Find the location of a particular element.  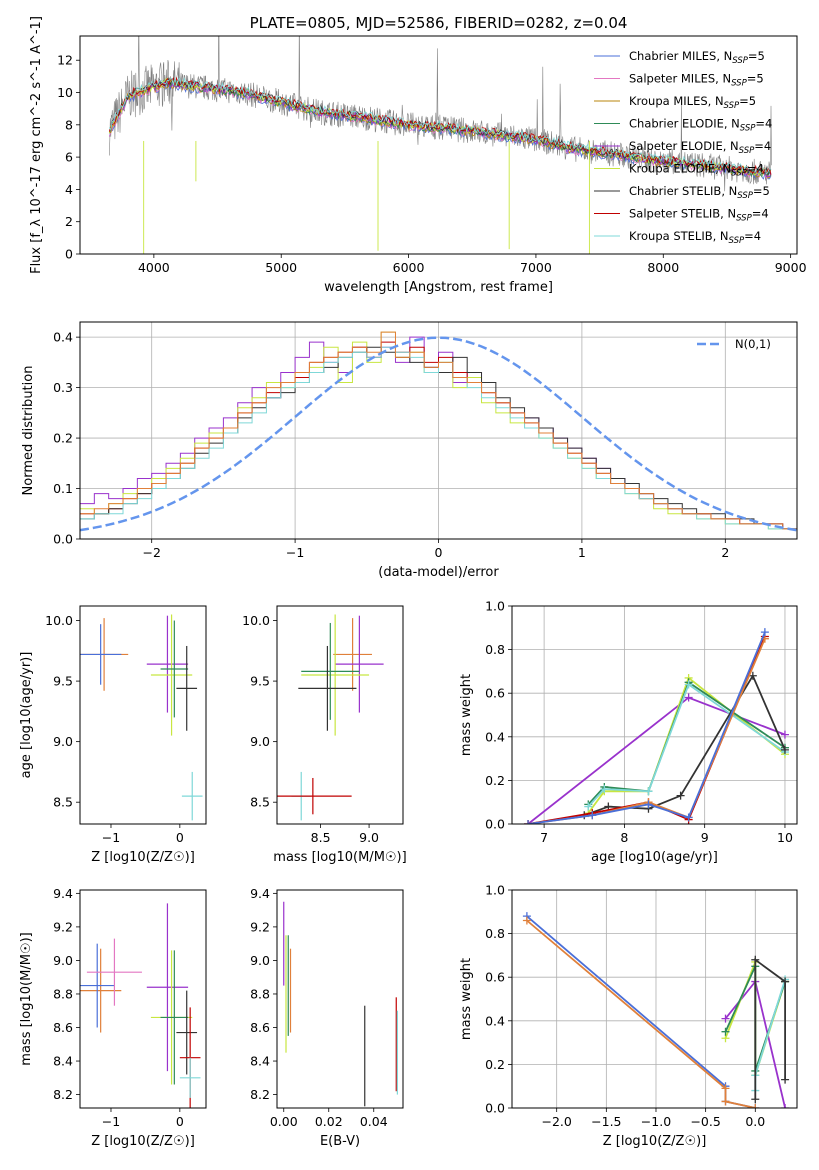

x-tick-label: 2 is located at coordinates (725, 552).